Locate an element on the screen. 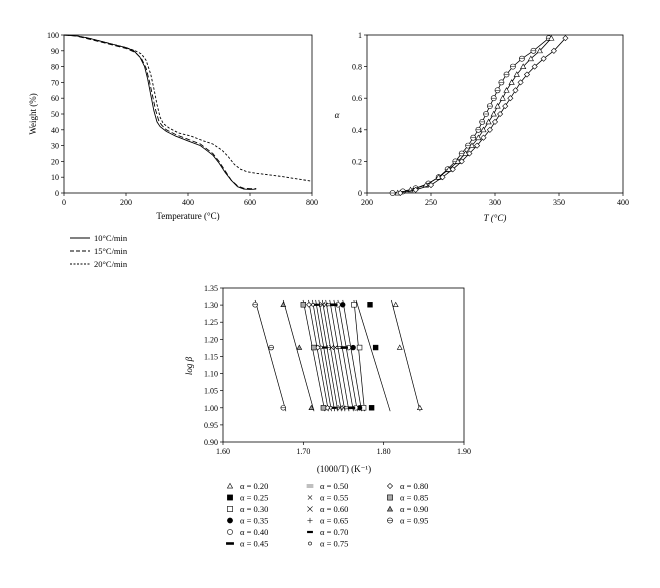 The width and height of the screenshot is (660, 588). y-tick-label: 100 is located at coordinates (53, 35).